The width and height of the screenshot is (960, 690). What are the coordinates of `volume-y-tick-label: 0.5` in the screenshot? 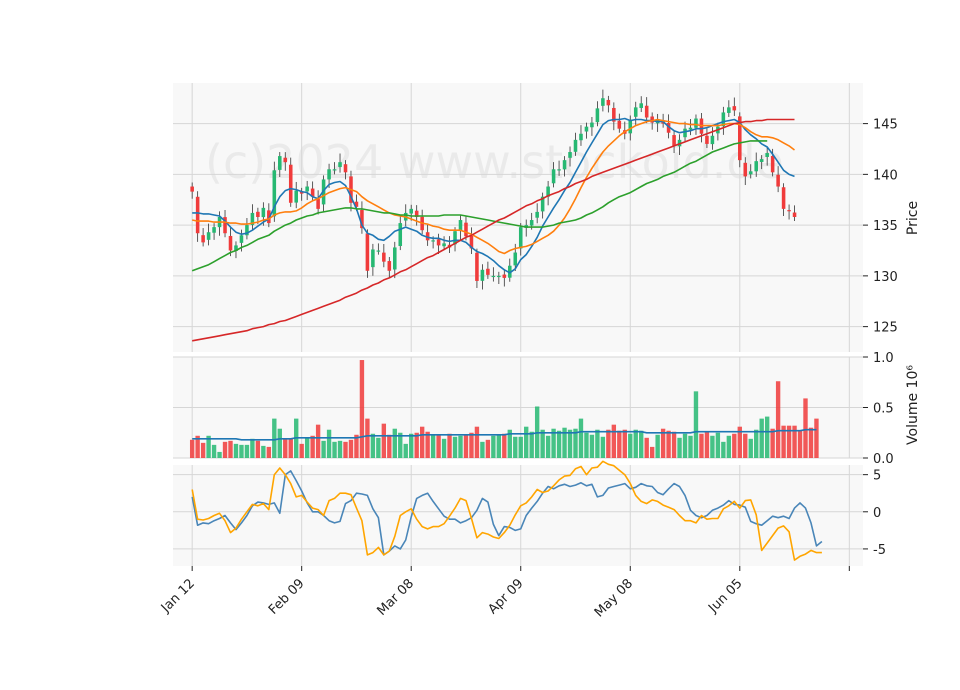 It's located at (883, 409).